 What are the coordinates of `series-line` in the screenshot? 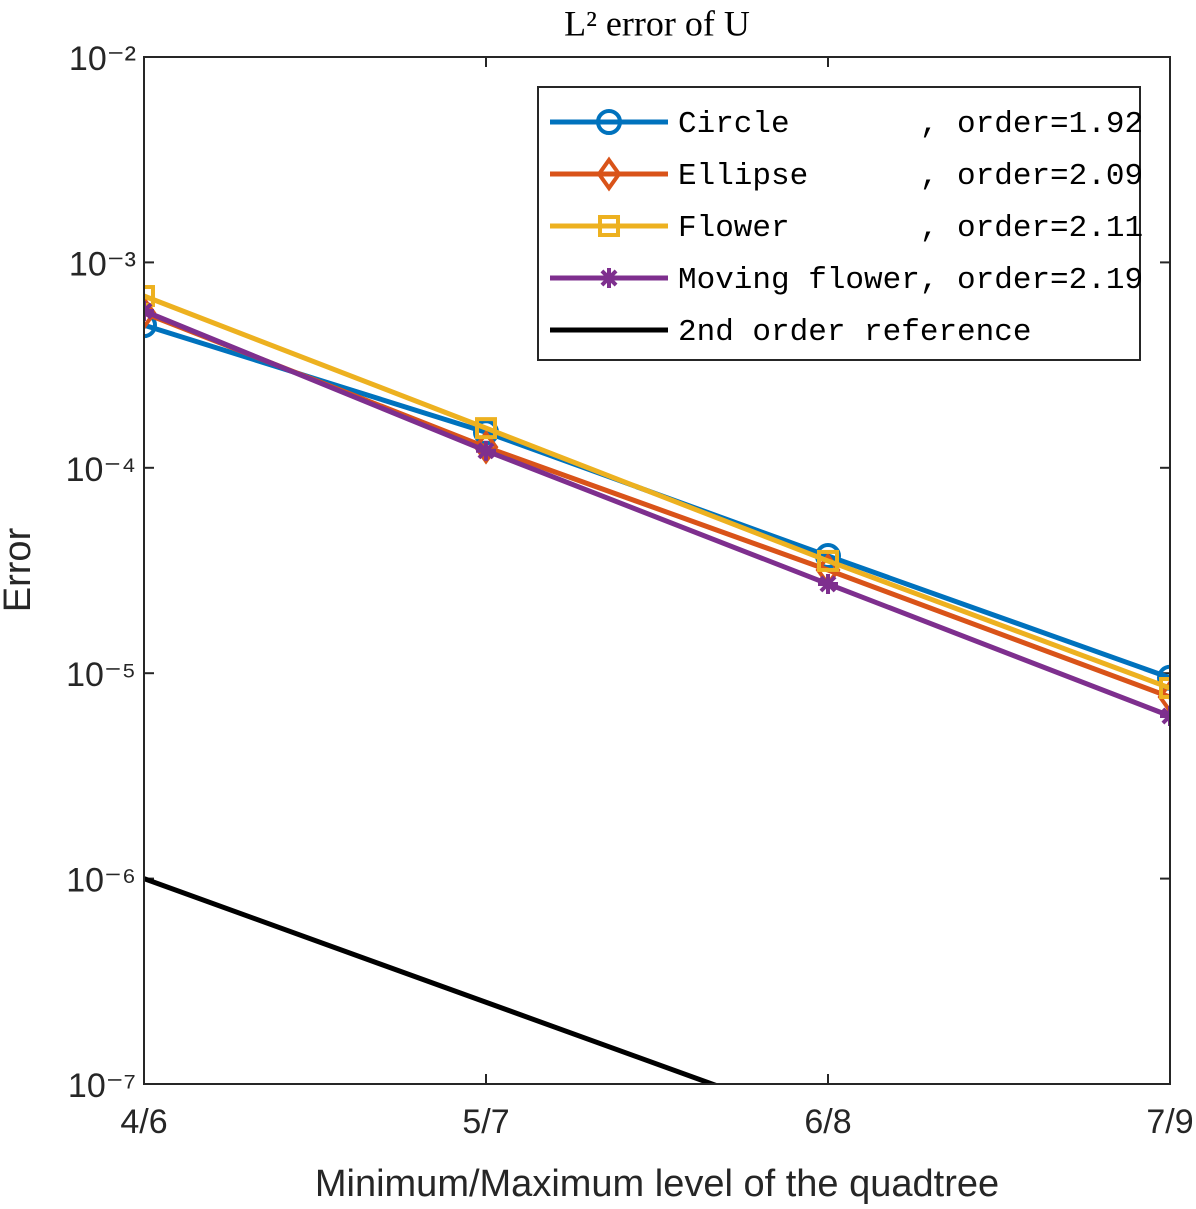 It's located at (432, 980).